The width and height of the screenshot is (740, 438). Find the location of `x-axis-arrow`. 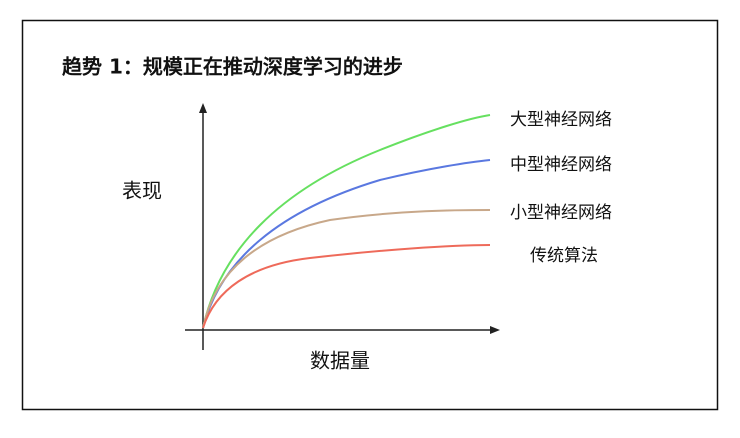

x-axis-arrow is located at coordinates (495, 330).